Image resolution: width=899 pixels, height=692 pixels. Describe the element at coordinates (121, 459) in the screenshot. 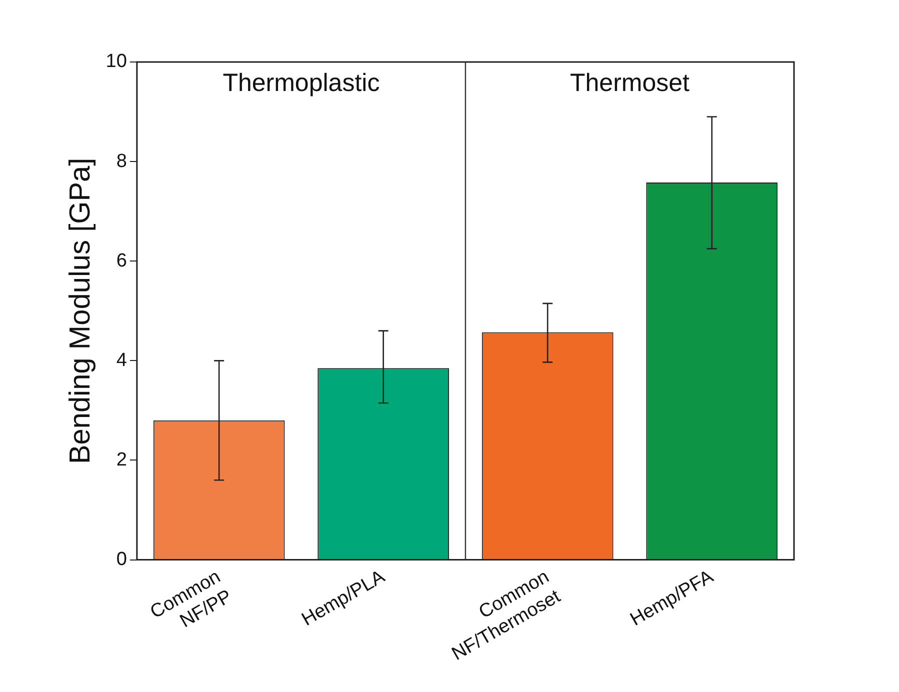

I see `y-tick-label: 2` at that location.